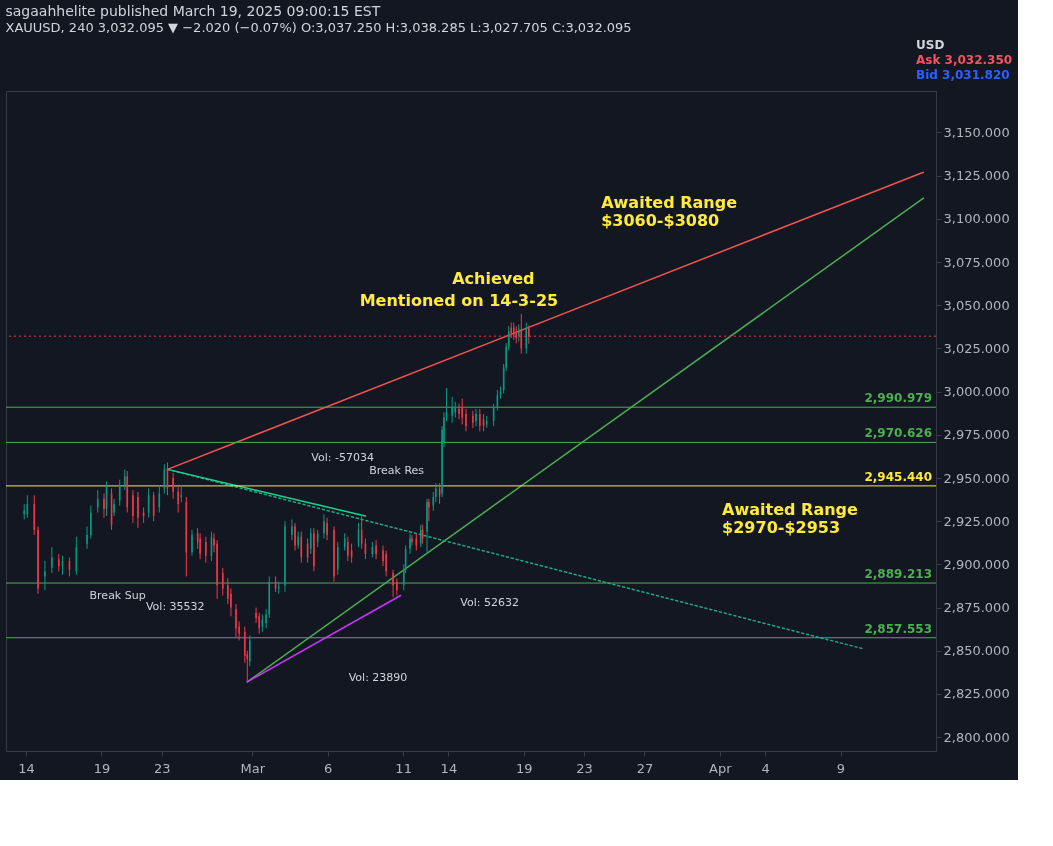  I want to click on x-tick-label: Mar, so click(253, 768).